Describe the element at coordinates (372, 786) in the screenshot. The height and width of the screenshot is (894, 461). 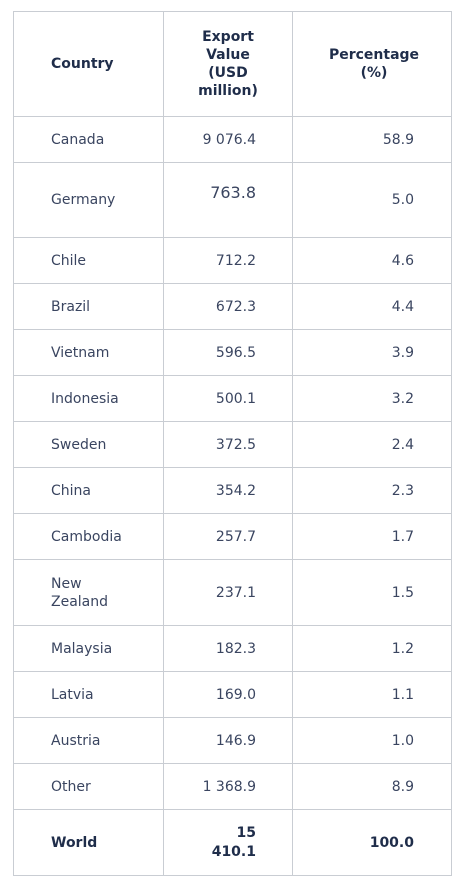
I see `cell-percentage: 8.9` at that location.